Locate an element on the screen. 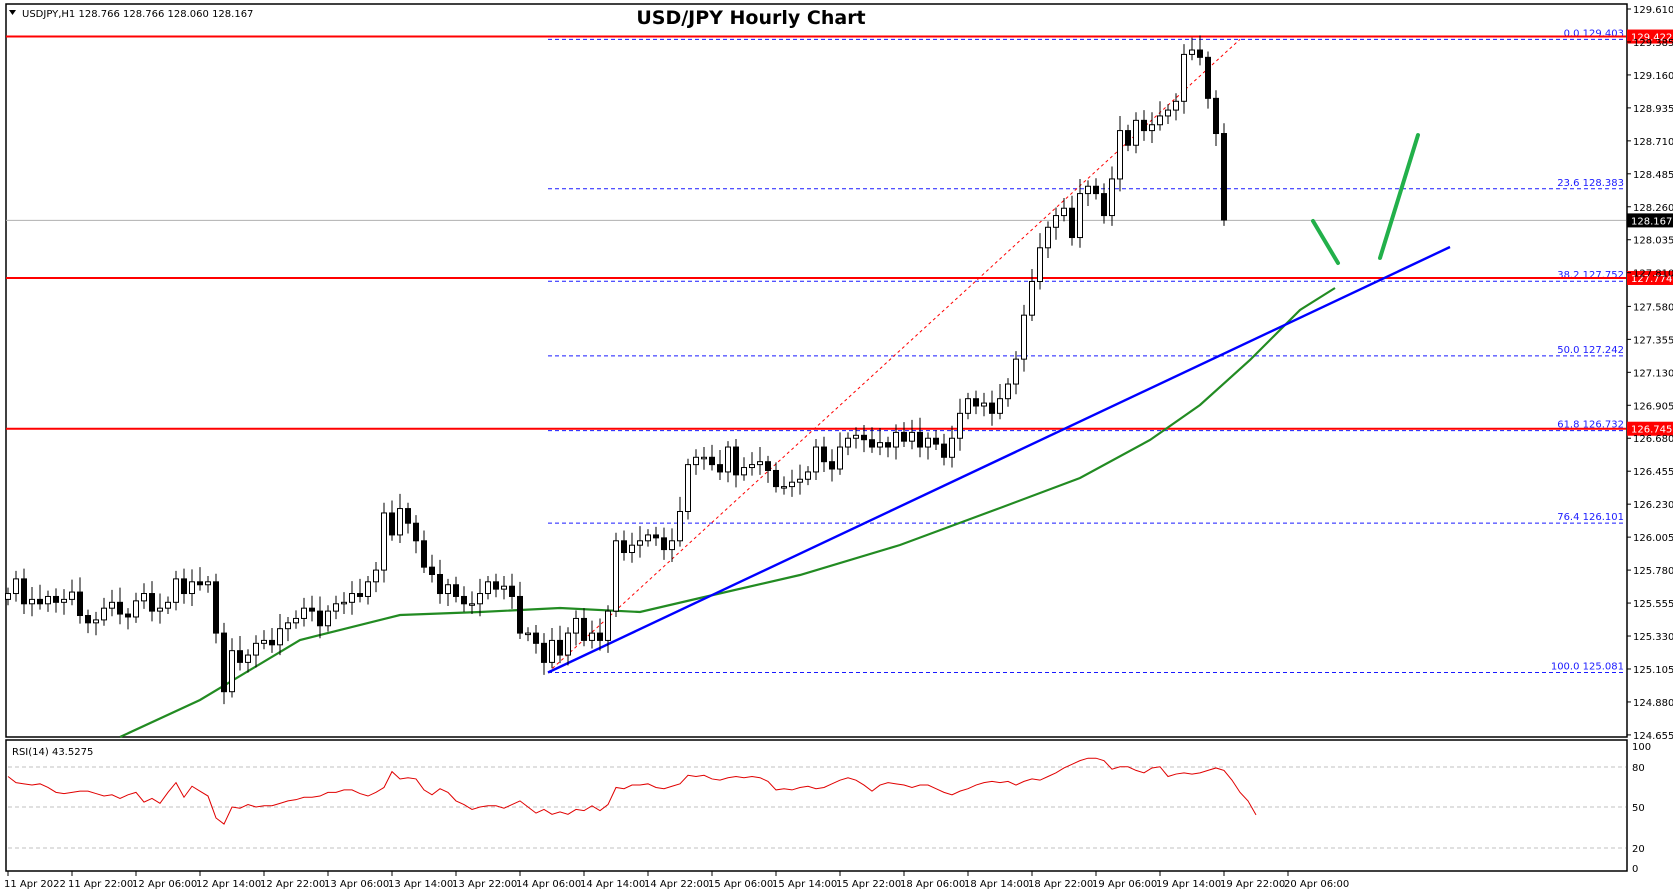  price-level-badge is located at coordinates (1650, 277).